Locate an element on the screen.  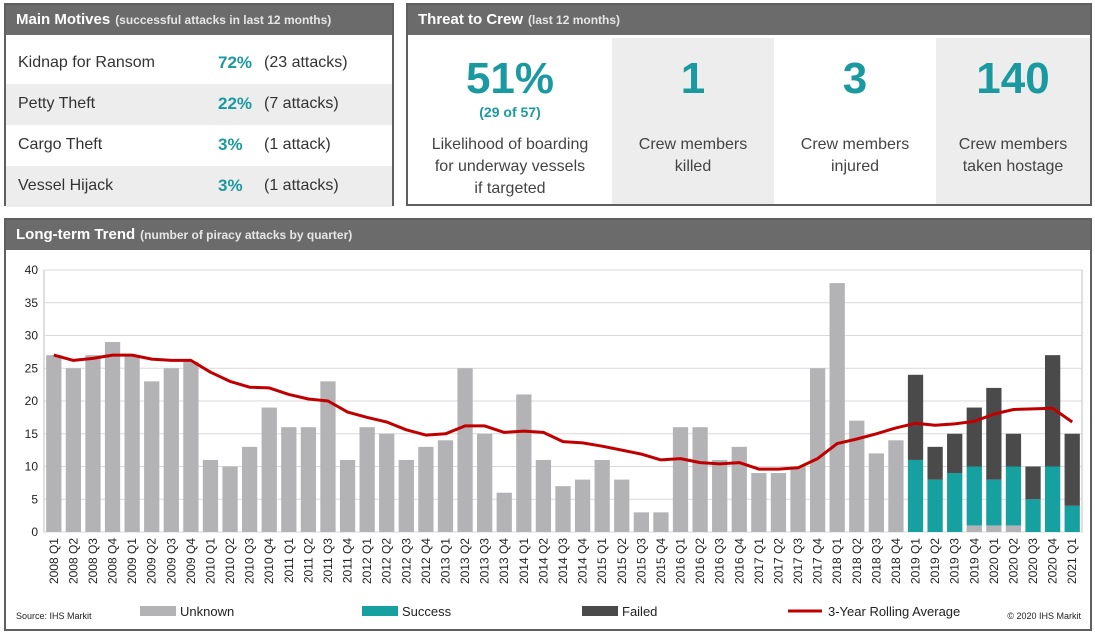
x-tick-label: 2013 Q3 is located at coordinates (485, 561).